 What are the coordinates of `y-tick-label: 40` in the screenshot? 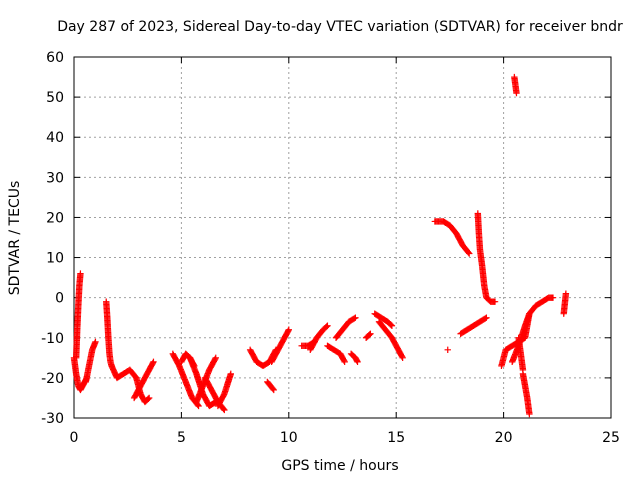 It's located at (55, 138).